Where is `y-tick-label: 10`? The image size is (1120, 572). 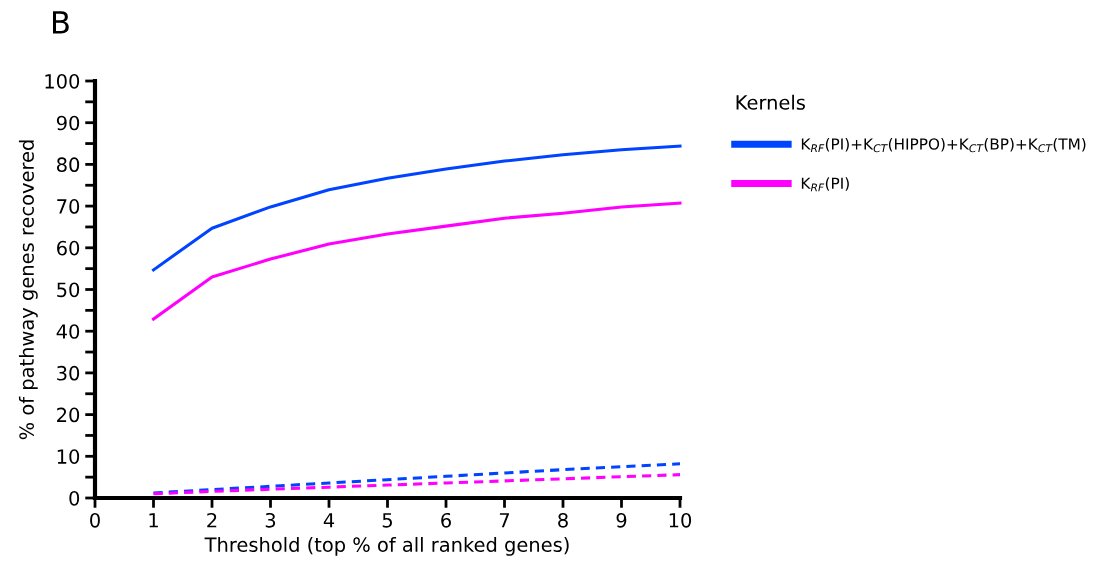 y-tick-label: 10 is located at coordinates (68, 456).